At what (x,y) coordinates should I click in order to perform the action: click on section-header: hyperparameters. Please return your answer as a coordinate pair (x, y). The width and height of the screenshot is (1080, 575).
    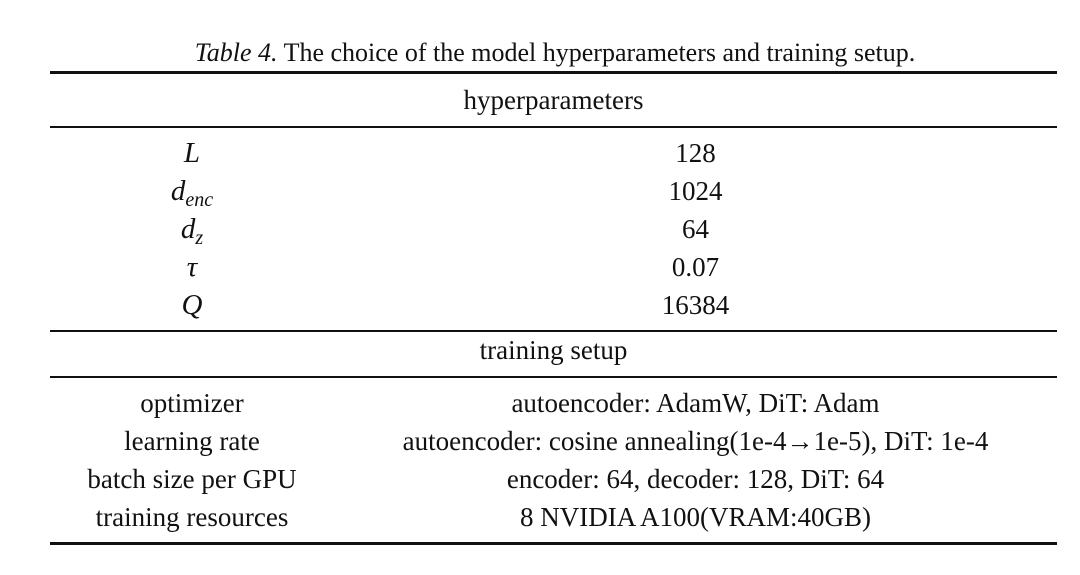
    Looking at the image, I should click on (553, 100).